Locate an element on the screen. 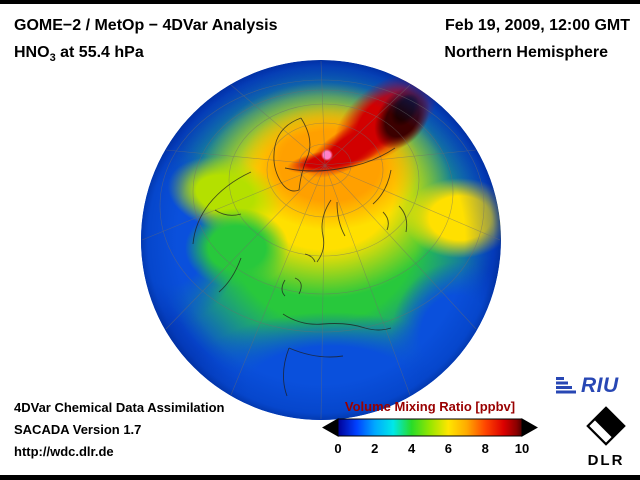 The width and height of the screenshot is (640, 480). pressure-level: at 55.4 hPa is located at coordinates (99, 52).